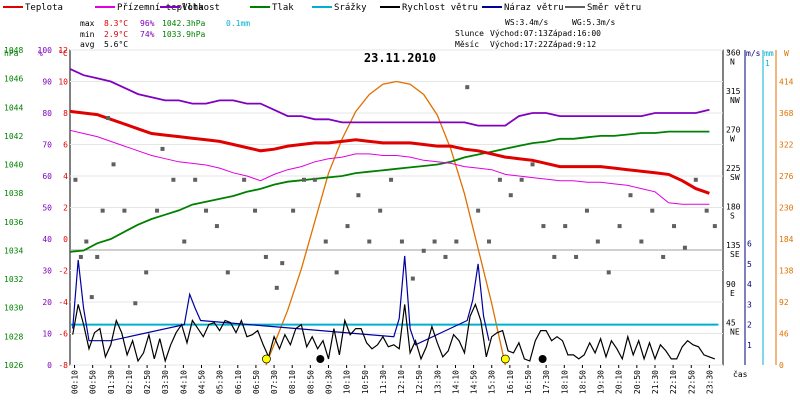 The width and height of the screenshot is (800, 400). What do you see at coordinates (467, 44) in the screenshot?
I see `moon-label: Měsíc` at bounding box center [467, 44].